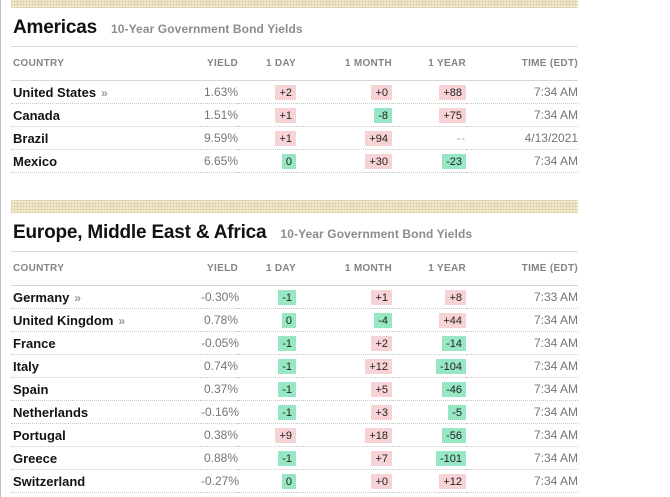  What do you see at coordinates (457, 412) in the screenshot?
I see `one-year-change-badge: -5` at bounding box center [457, 412].